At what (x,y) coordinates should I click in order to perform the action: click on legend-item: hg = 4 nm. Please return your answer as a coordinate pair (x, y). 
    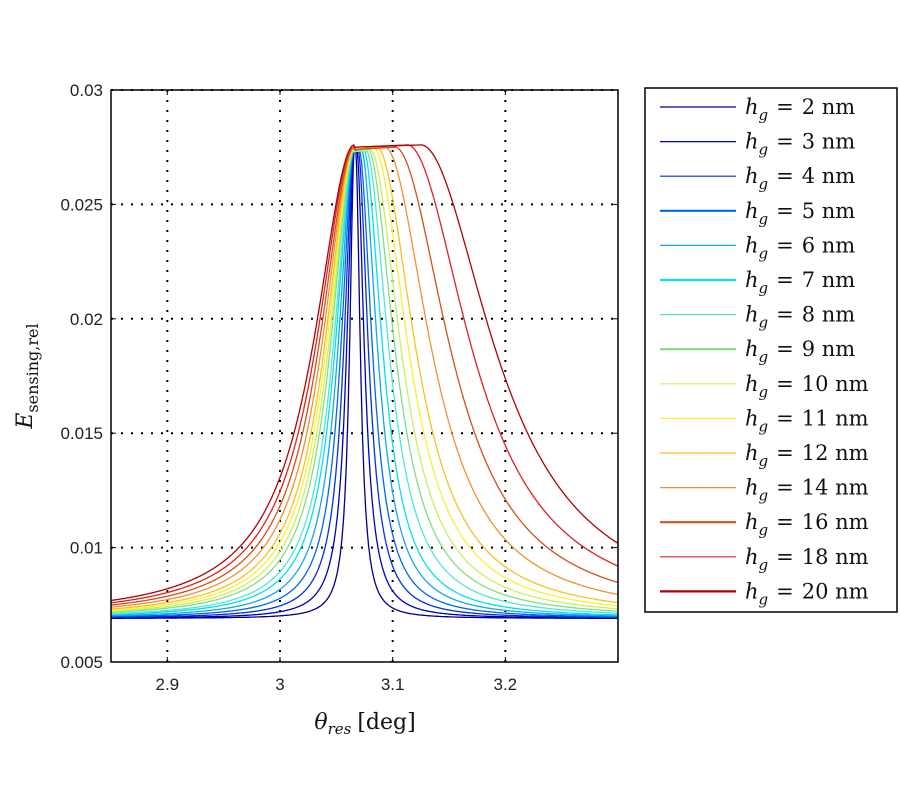
    Looking at the image, I should click on (757, 178).